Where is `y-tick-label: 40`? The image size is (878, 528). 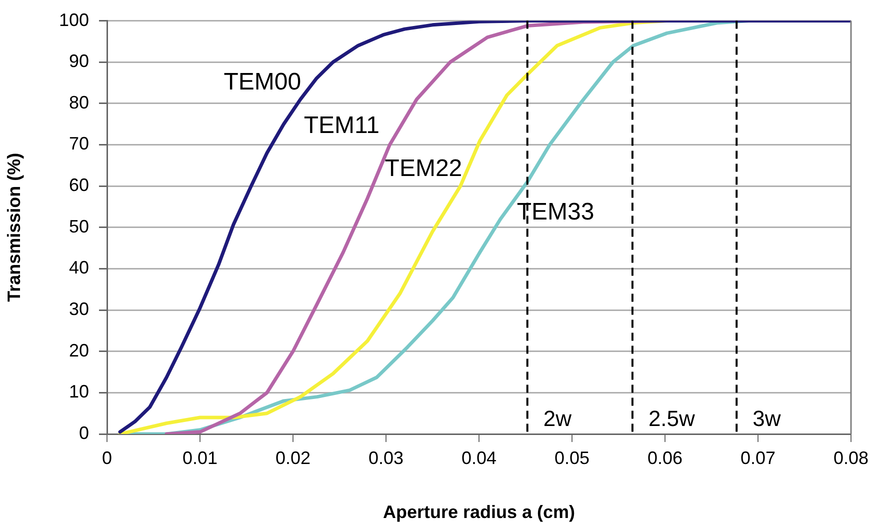
y-tick-label: 40 is located at coordinates (78, 268).